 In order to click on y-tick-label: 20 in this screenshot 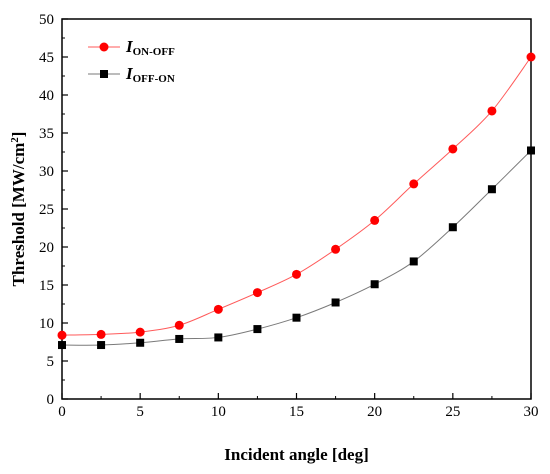, I will do `click(46, 248)`.